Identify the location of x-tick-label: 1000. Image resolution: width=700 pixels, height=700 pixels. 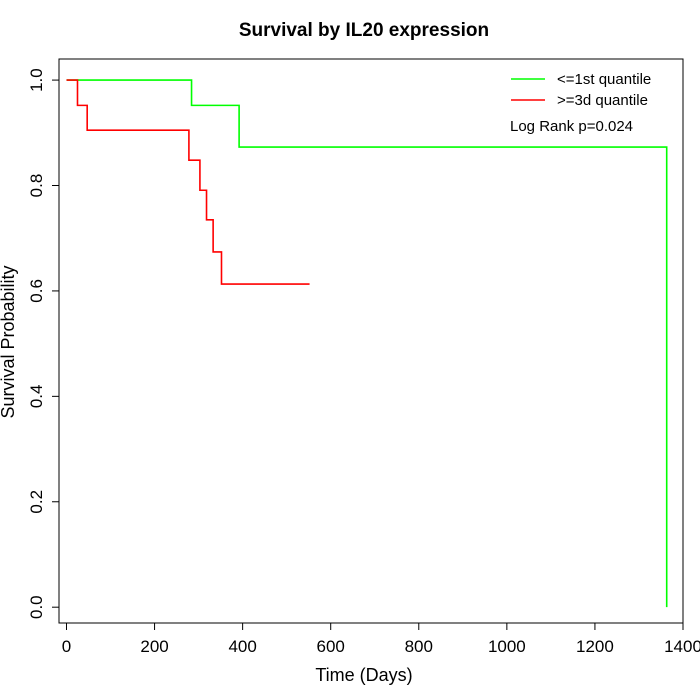
(507, 646).